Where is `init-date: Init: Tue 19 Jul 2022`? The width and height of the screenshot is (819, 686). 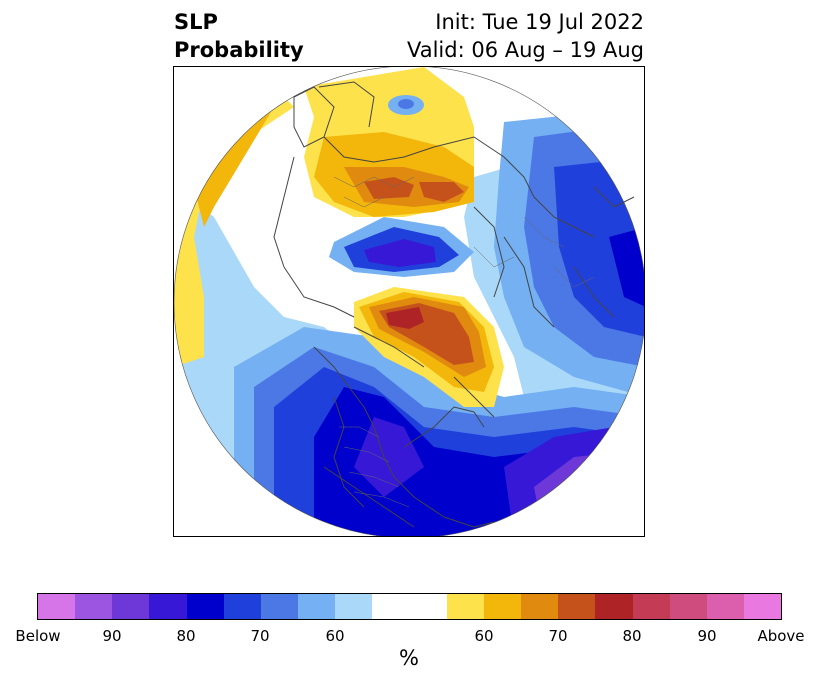
init-date: Init: Tue 19 Jul 2022 is located at coordinates (539, 22).